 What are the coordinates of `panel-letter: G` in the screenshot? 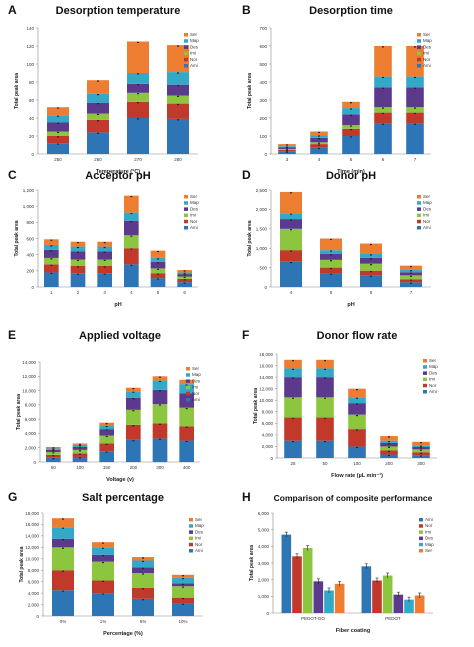 It's located at (12, 497).